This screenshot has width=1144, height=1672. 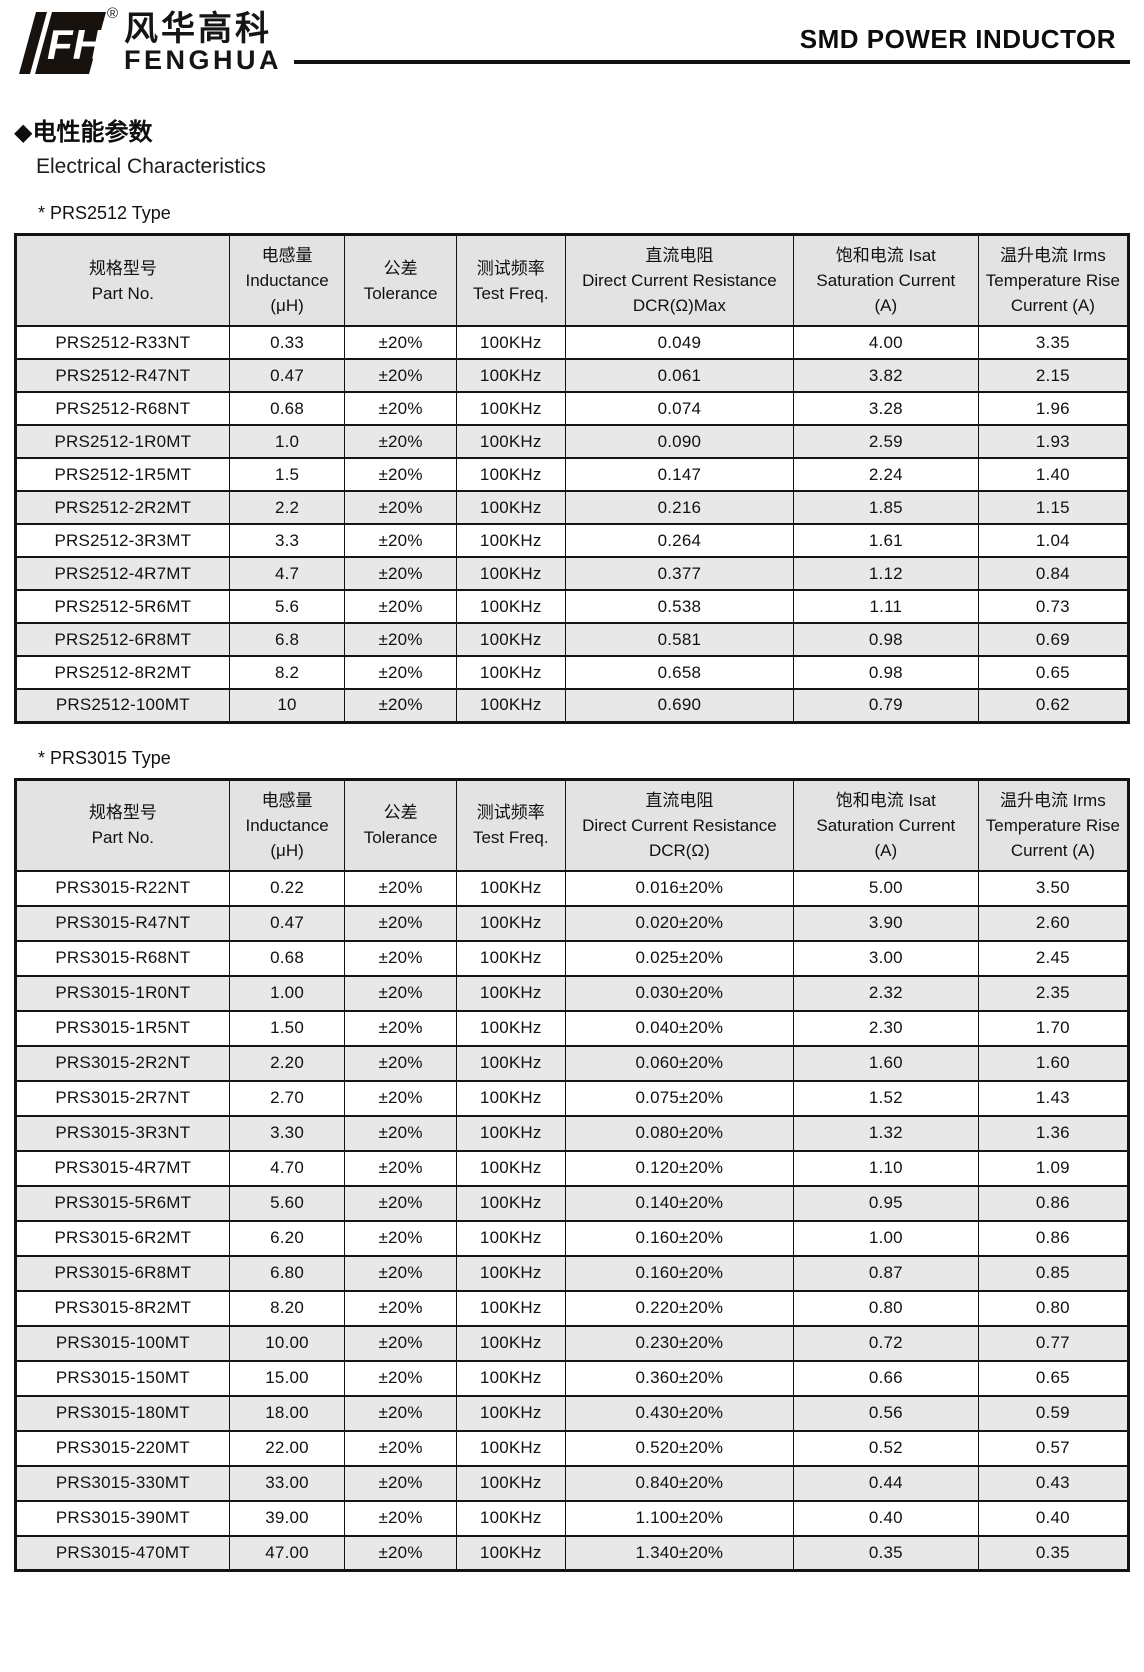 What do you see at coordinates (1053, 441) in the screenshot?
I see `irms-cell: 1.93` at bounding box center [1053, 441].